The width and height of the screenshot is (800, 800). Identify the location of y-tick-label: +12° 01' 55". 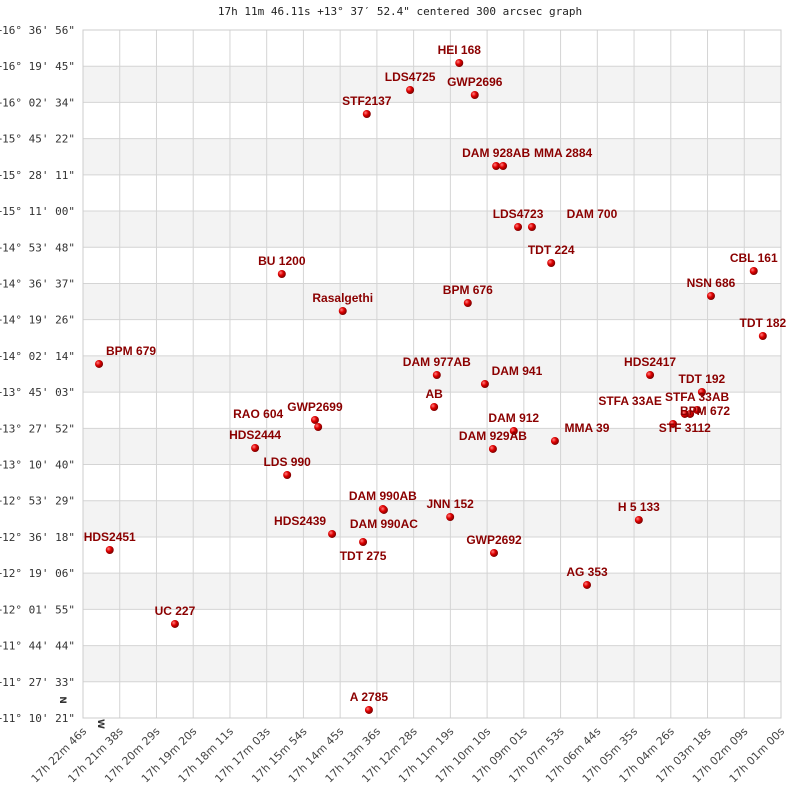
(37, 609).